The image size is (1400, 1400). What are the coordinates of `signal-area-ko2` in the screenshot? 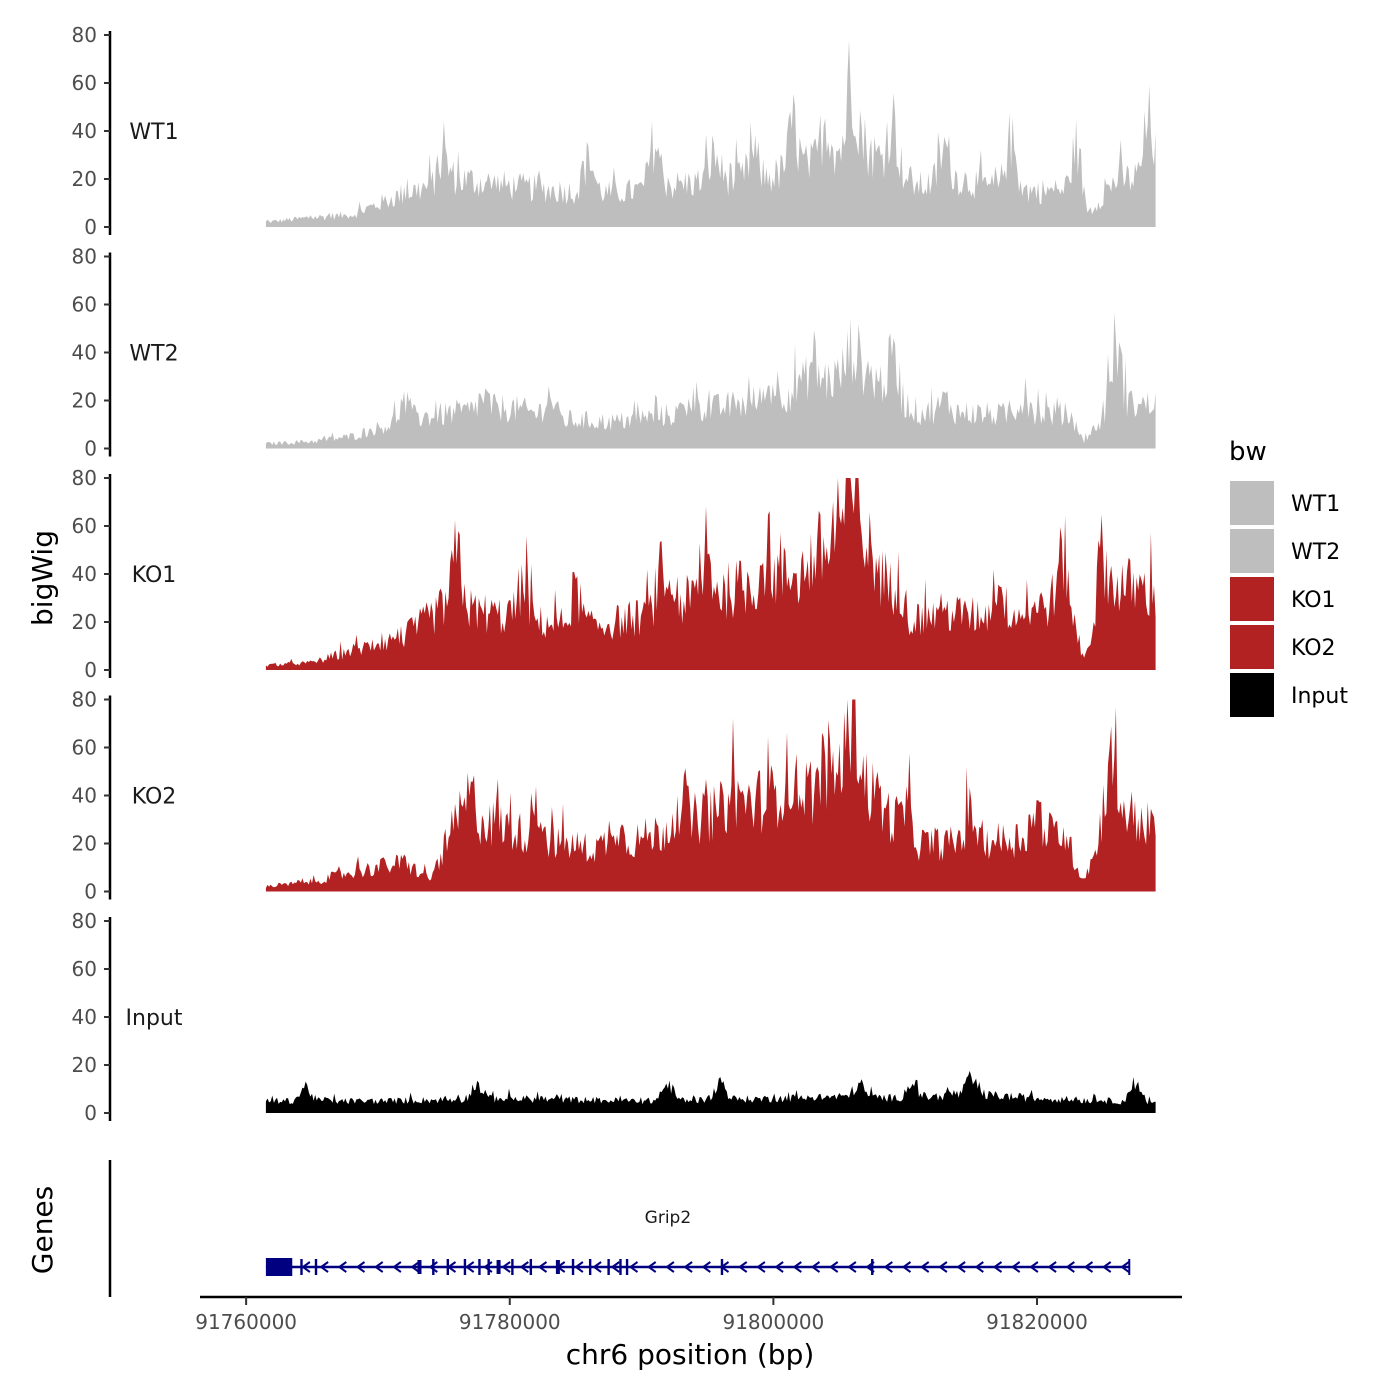 It's located at (710, 795).